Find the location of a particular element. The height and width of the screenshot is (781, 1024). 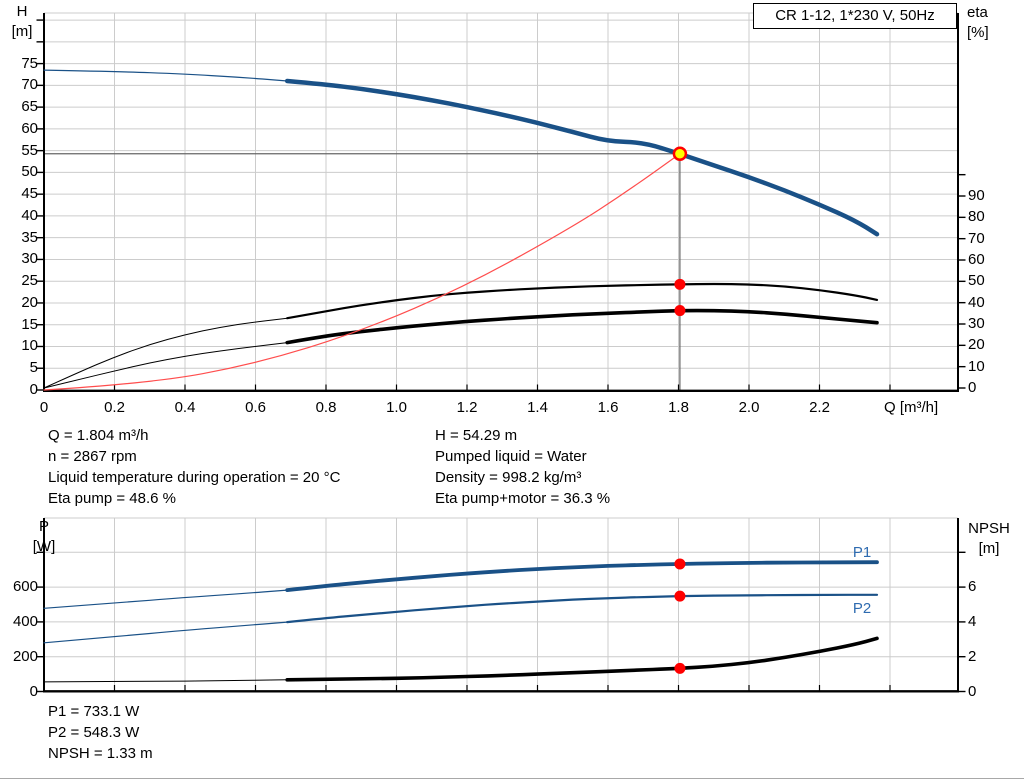

h-tick-label: 75 is located at coordinates (29, 63).